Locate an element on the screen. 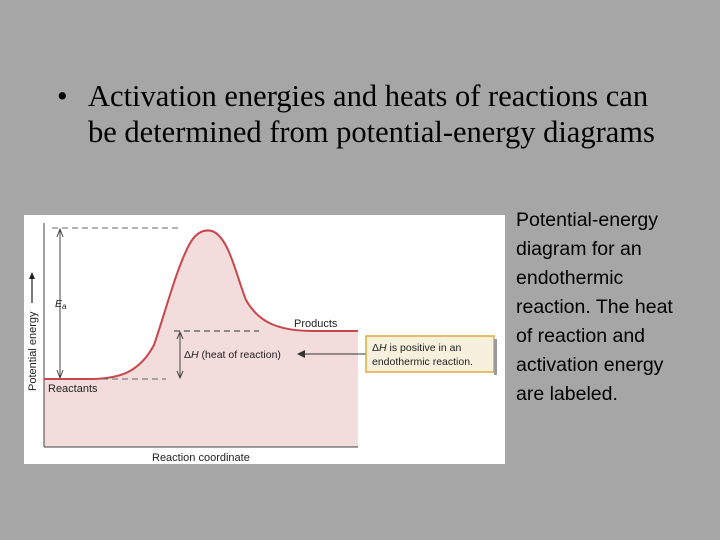 The width and height of the screenshot is (720, 540). ea-arrow-head-top is located at coordinates (60, 232).